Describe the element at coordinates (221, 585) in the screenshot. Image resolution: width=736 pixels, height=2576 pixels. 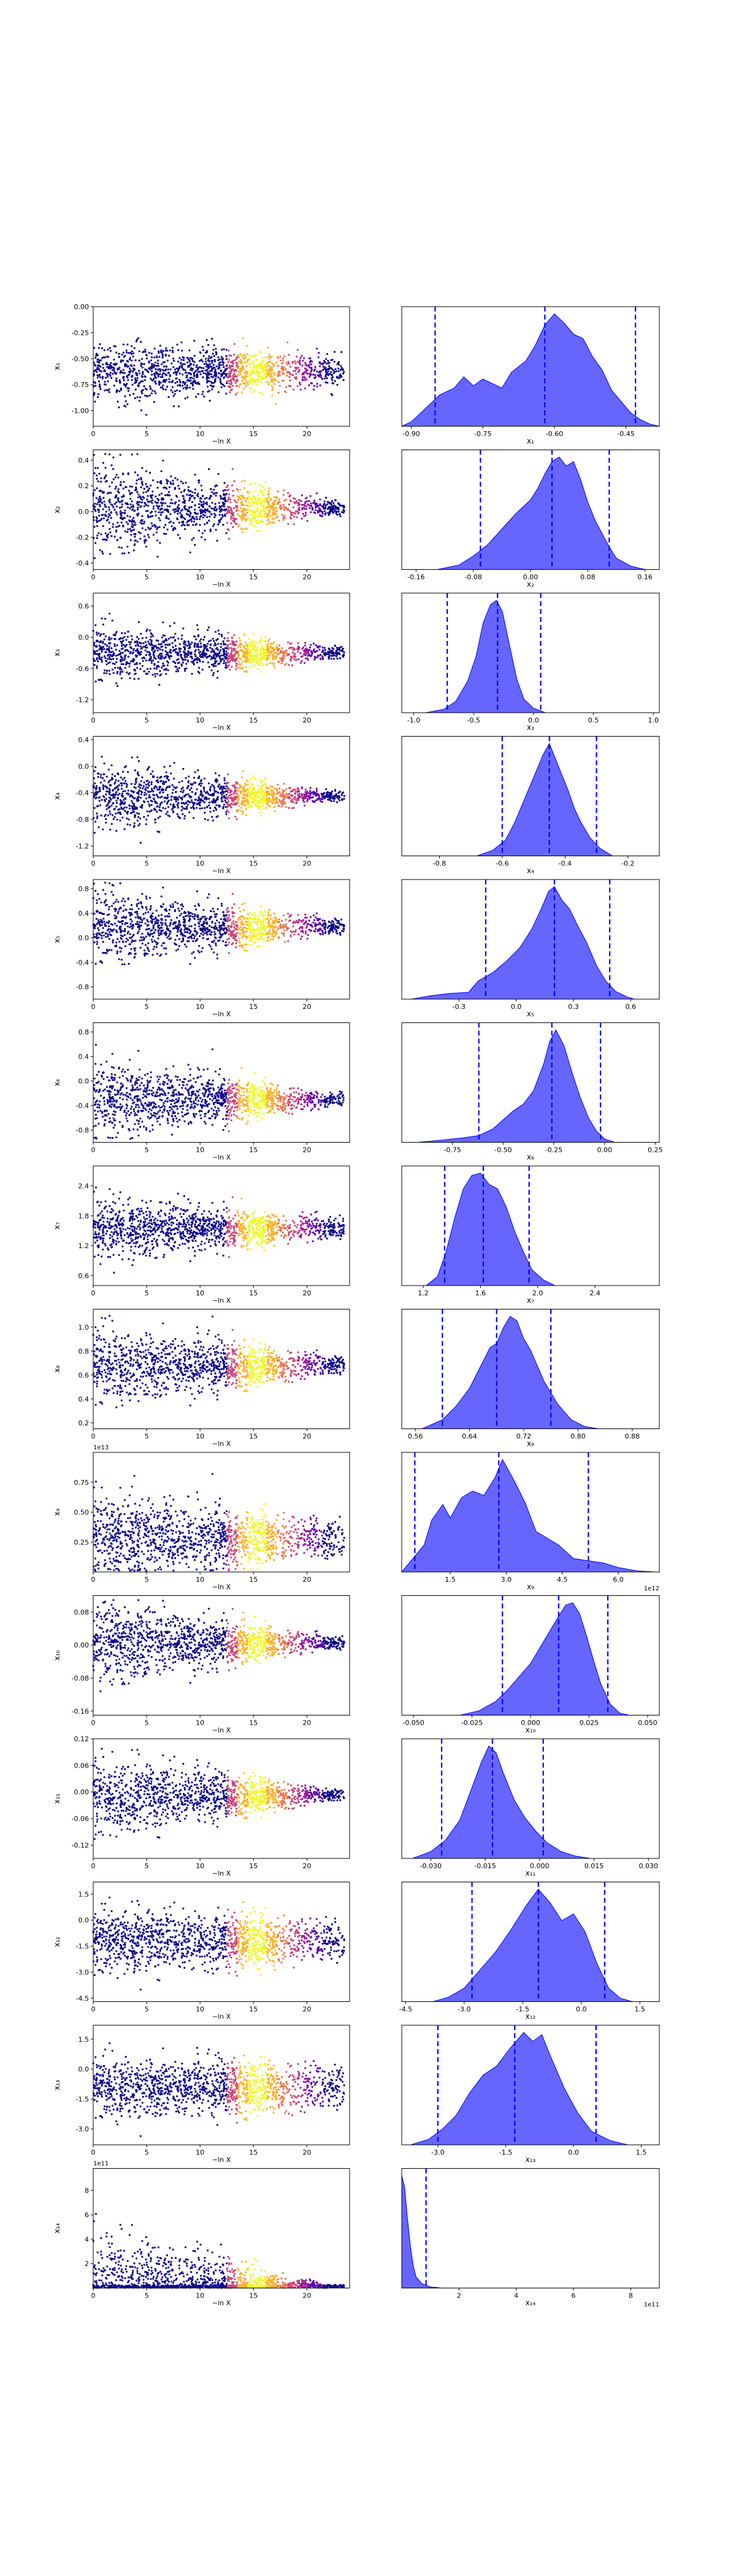
I see `x-axis-label: −ln X` at that location.